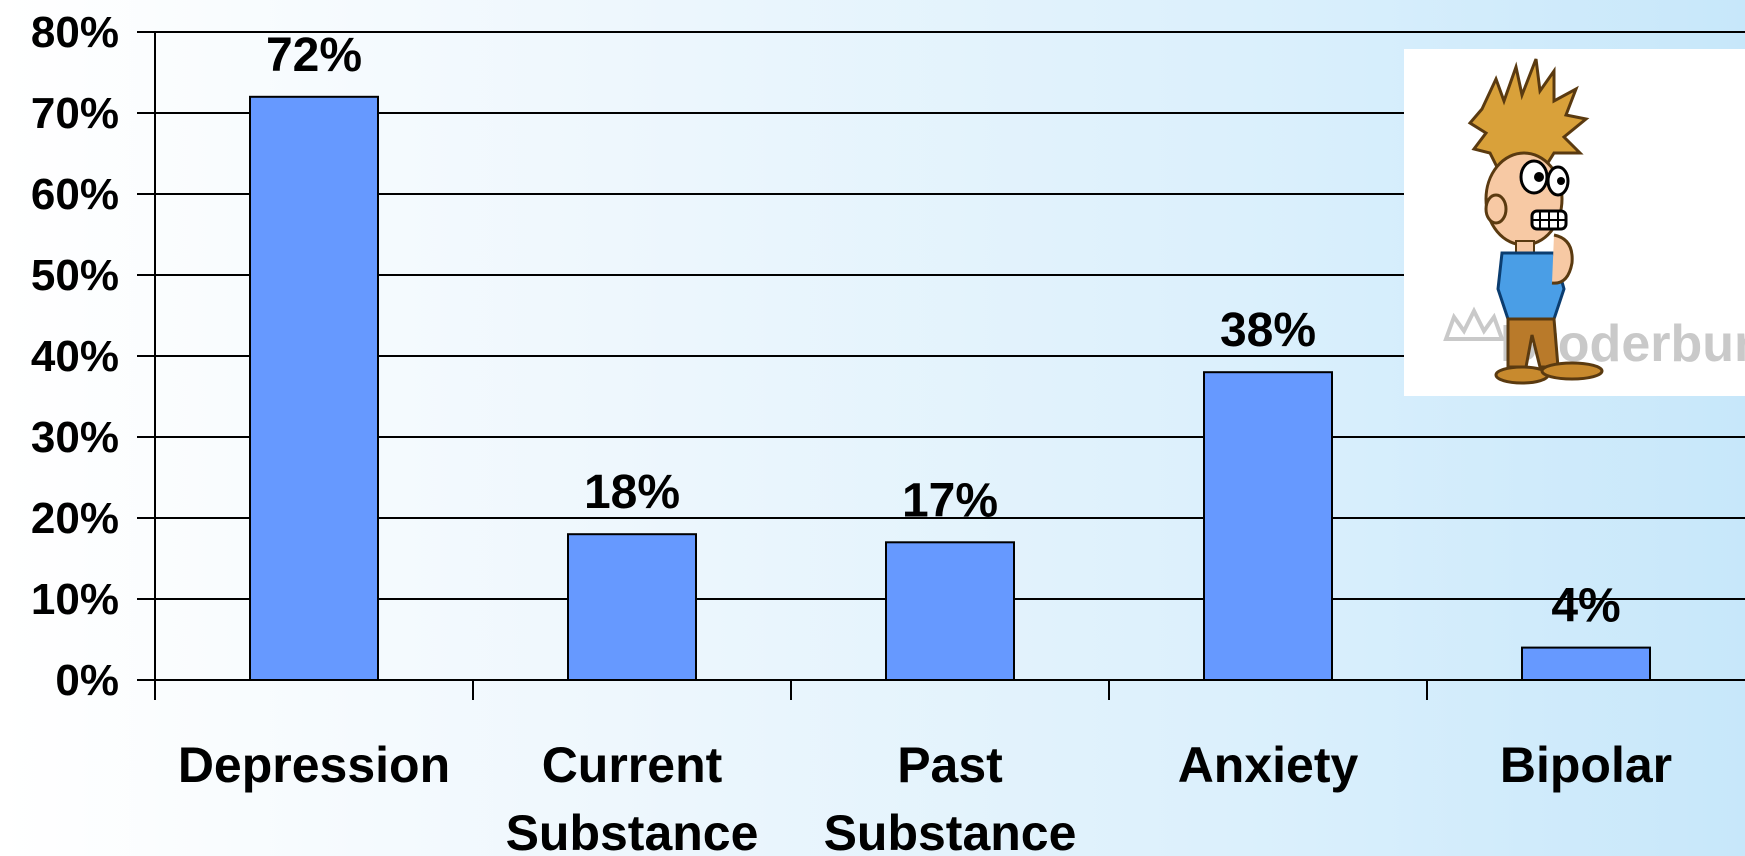 This screenshot has height=856, width=1745. What do you see at coordinates (314, 765) in the screenshot?
I see `x-category-label: Depression` at bounding box center [314, 765].